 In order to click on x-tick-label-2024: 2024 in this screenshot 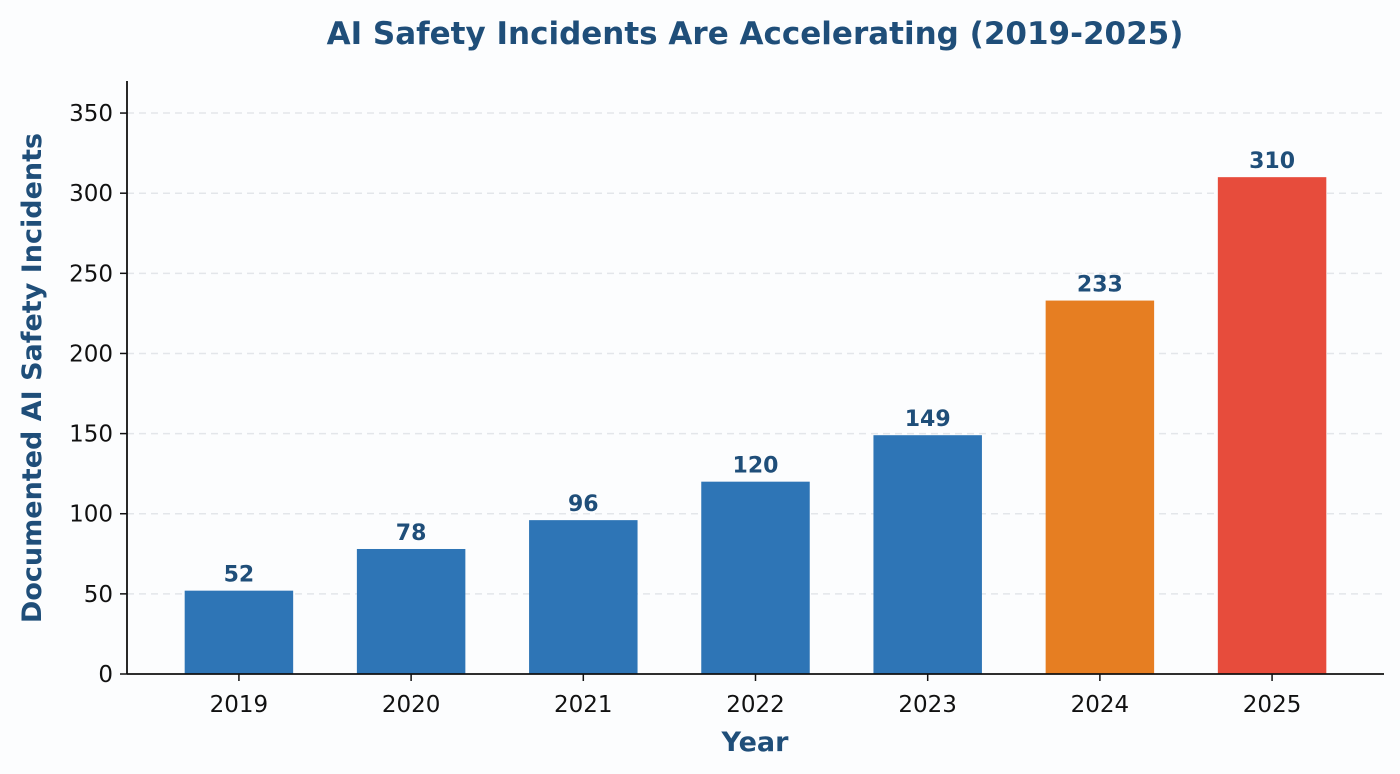, I will do `click(1100, 705)`.